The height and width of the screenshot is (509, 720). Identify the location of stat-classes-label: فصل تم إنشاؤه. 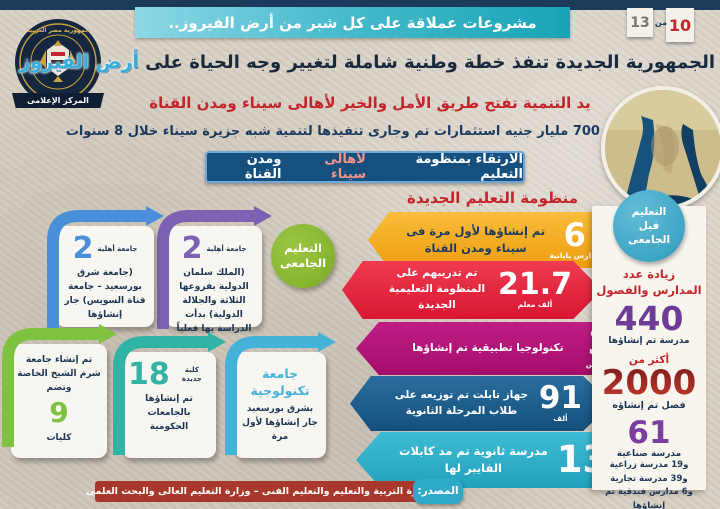
(649, 406).